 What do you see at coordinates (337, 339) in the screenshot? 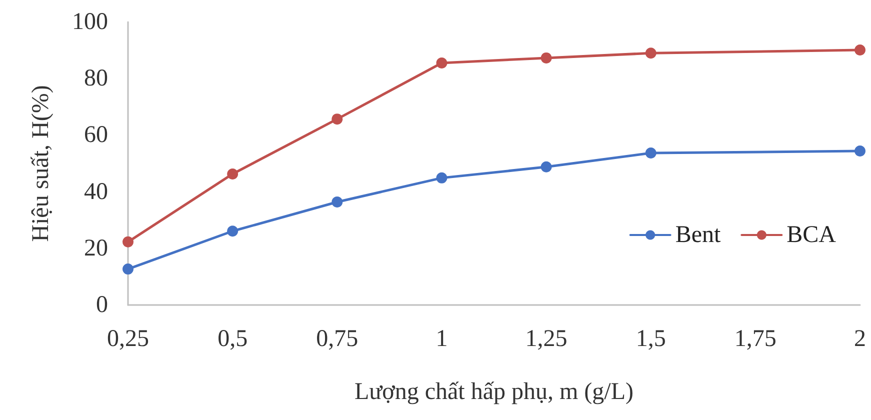
I see `x-tick-label: 0,75` at bounding box center [337, 339].